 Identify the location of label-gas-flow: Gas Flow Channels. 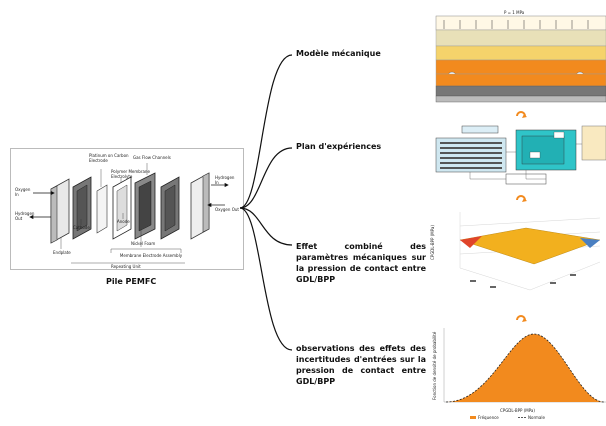
(152, 157).